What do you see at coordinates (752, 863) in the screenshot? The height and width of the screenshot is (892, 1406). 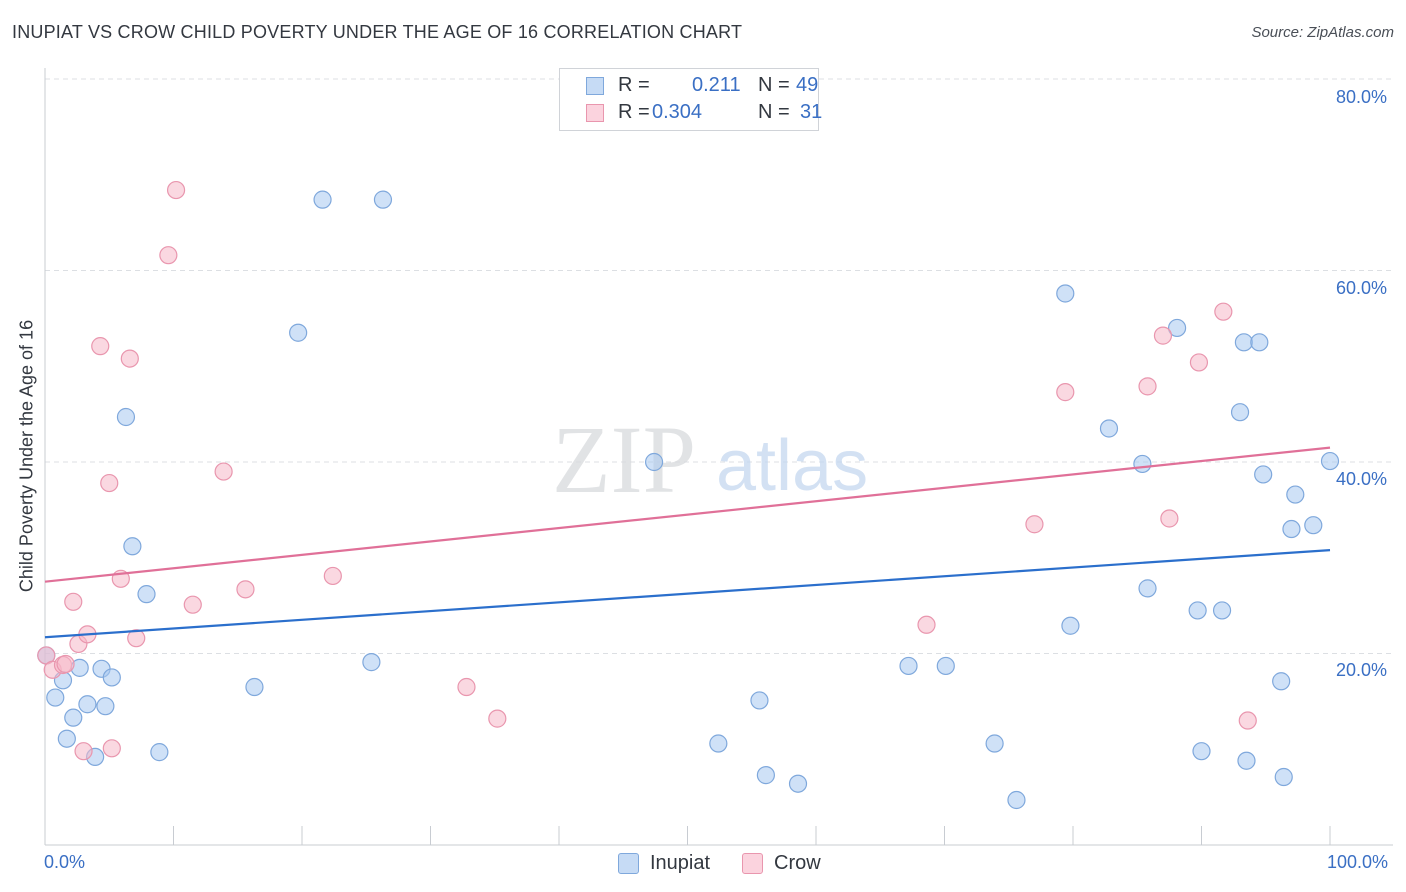 I see `crow-legend-swatch` at bounding box center [752, 863].